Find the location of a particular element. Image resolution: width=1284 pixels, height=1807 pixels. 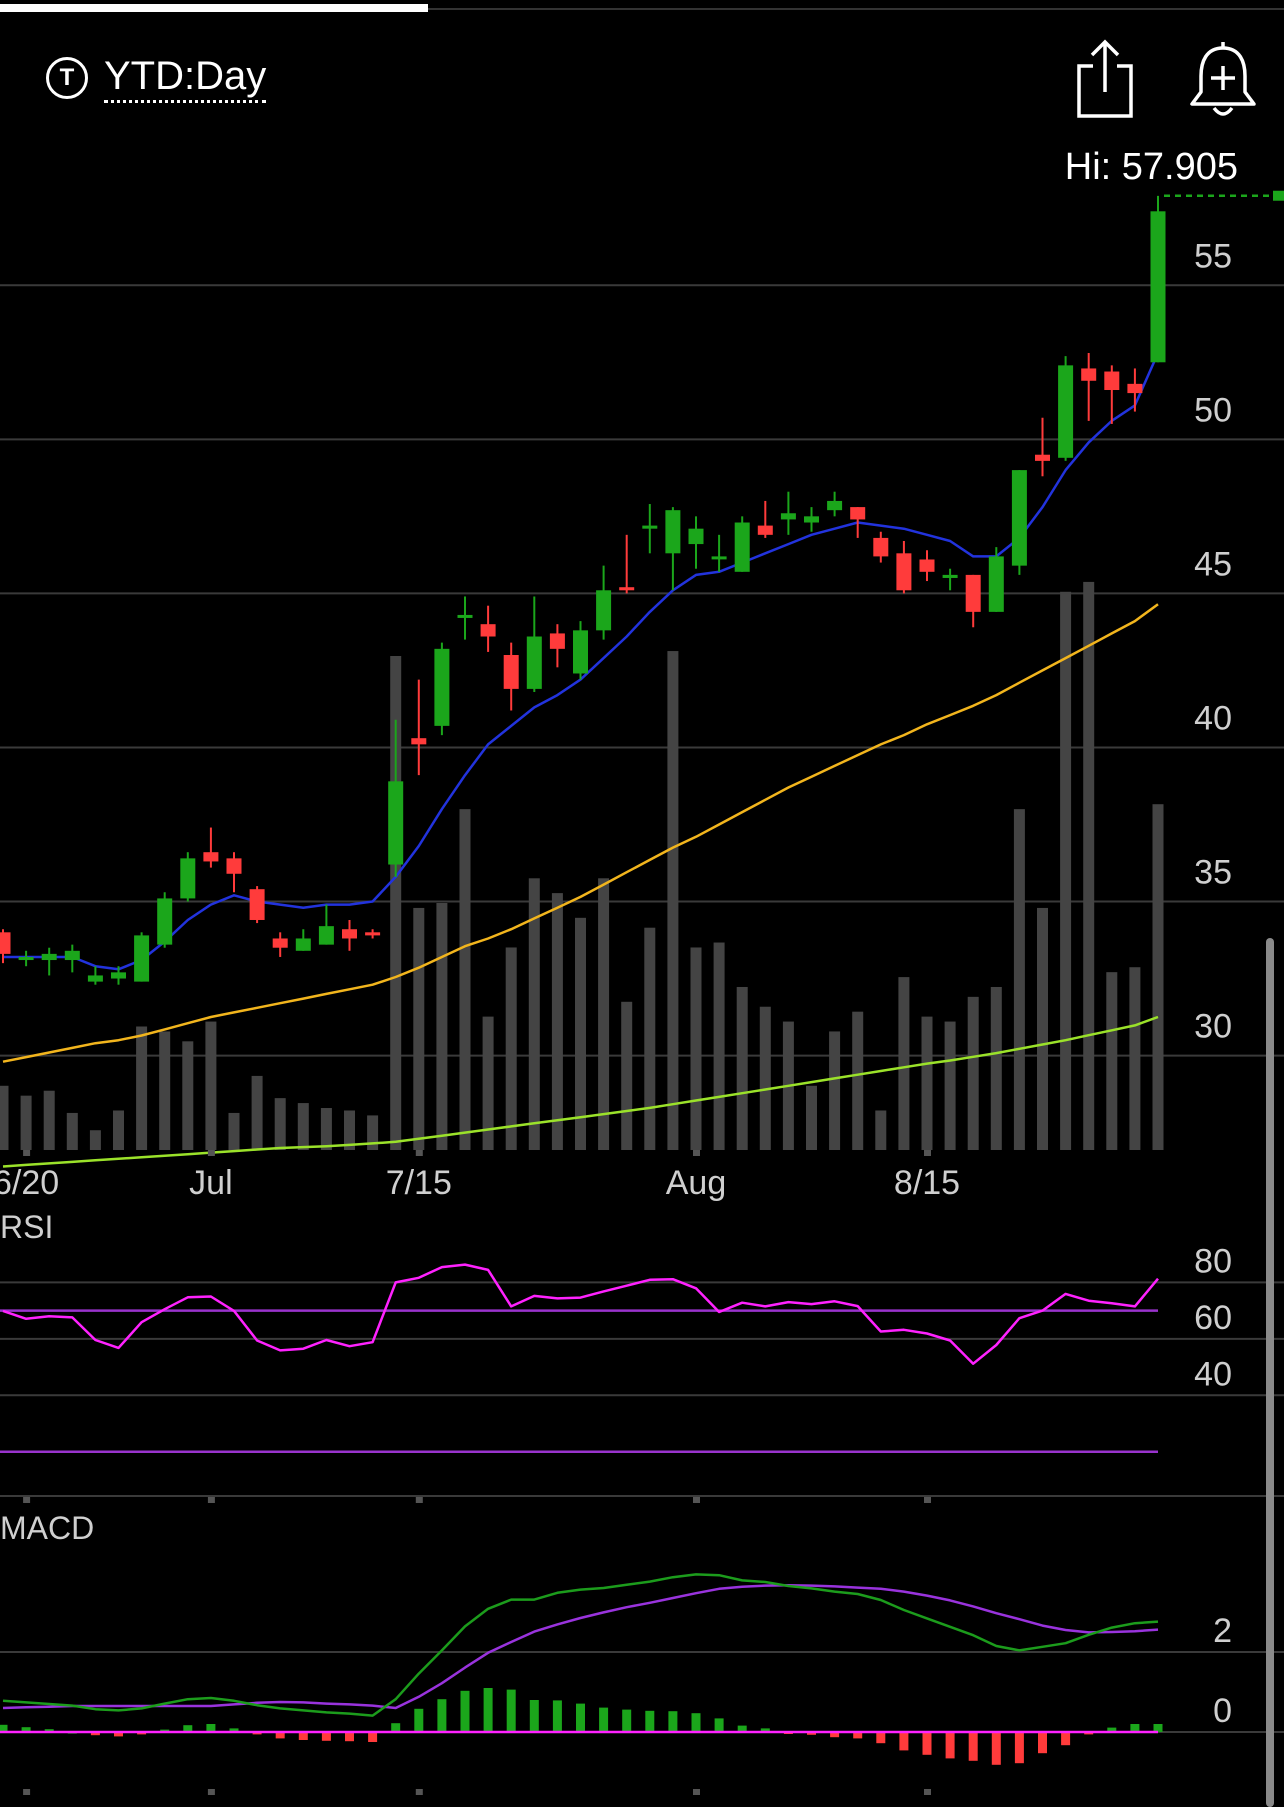

bell-plus-icon is located at coordinates (1223, 79).